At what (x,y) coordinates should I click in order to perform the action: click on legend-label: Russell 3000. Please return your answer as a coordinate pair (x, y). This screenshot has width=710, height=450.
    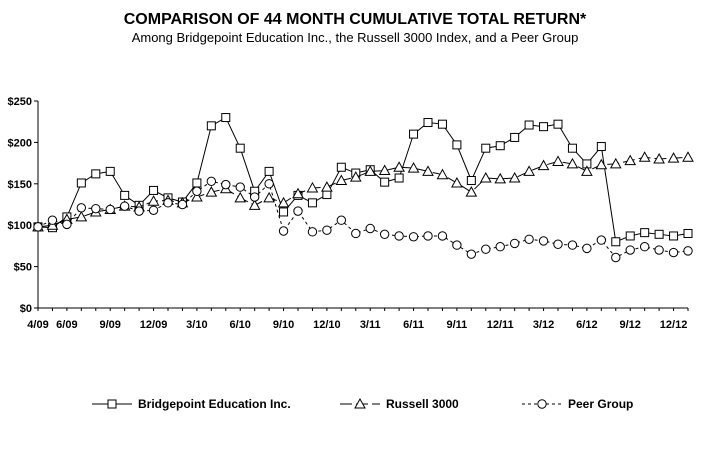
    Looking at the image, I should click on (422, 404).